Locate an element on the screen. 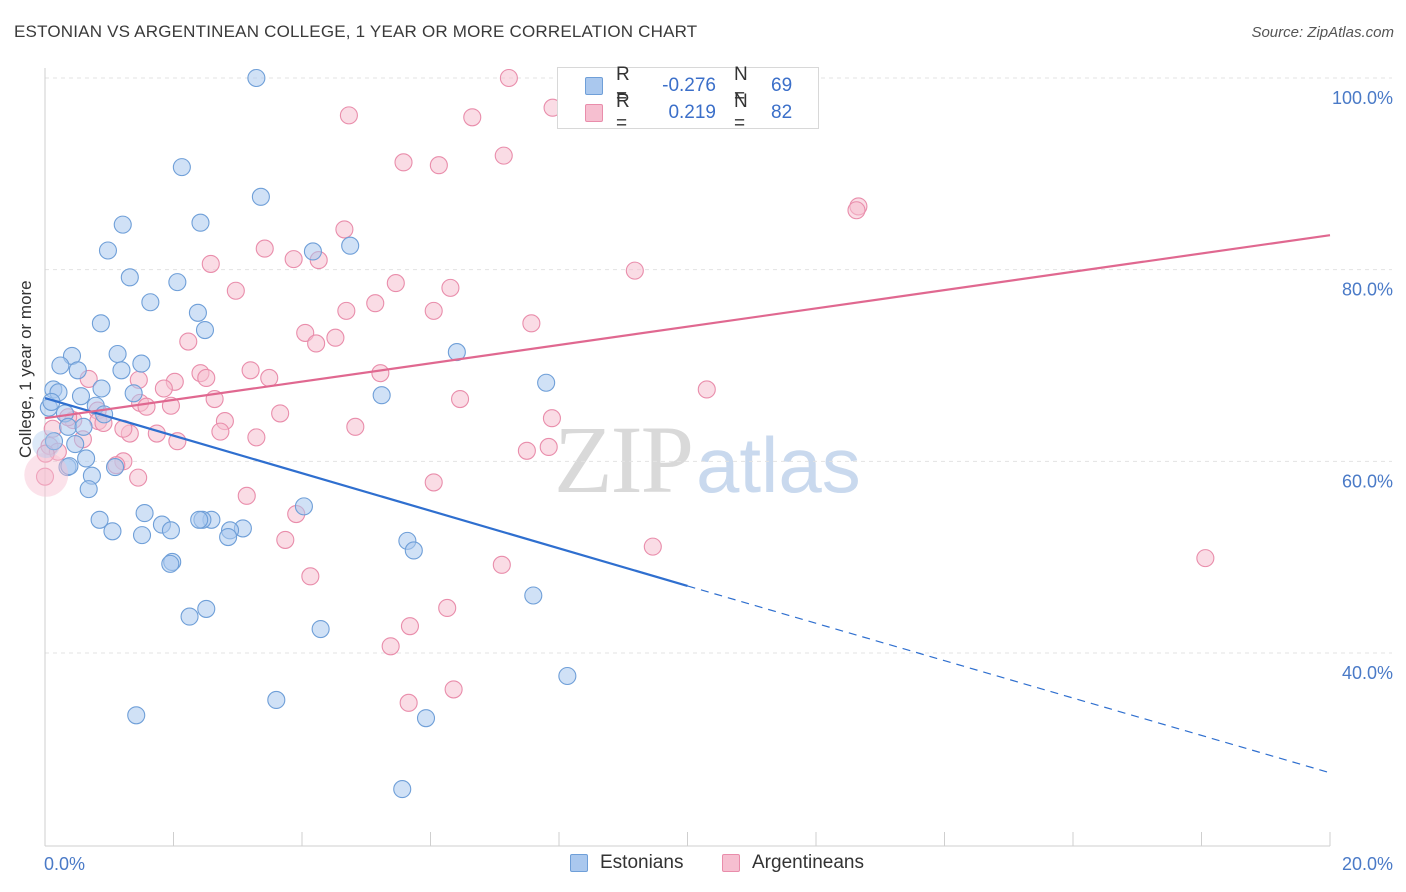 This screenshot has height=892, width=1406. argentinean-legend-swatch is located at coordinates (731, 863).